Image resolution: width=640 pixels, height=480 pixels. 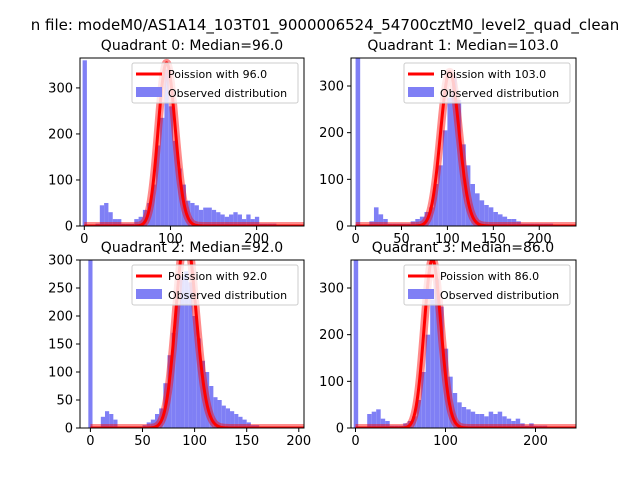 What do you see at coordinates (217, 74) in the screenshot?
I see `legend-poisson-label: Poission with 96.0` at bounding box center [217, 74].